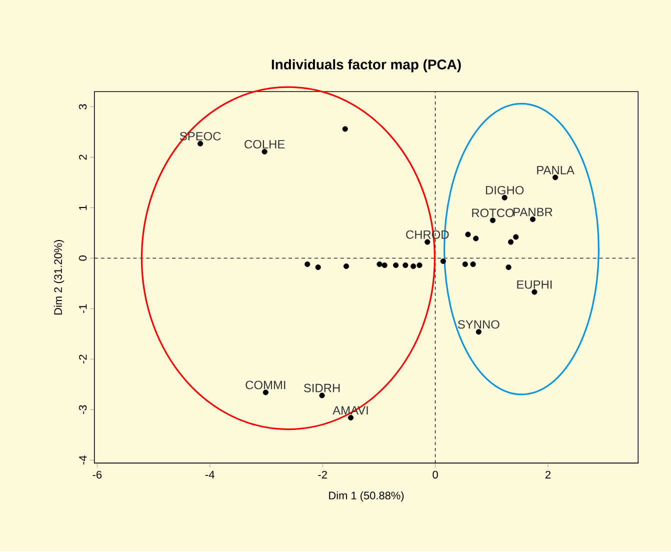  What do you see at coordinates (366, 65) in the screenshot?
I see `chart-title: Individuals factor map (PCA)` at bounding box center [366, 65].